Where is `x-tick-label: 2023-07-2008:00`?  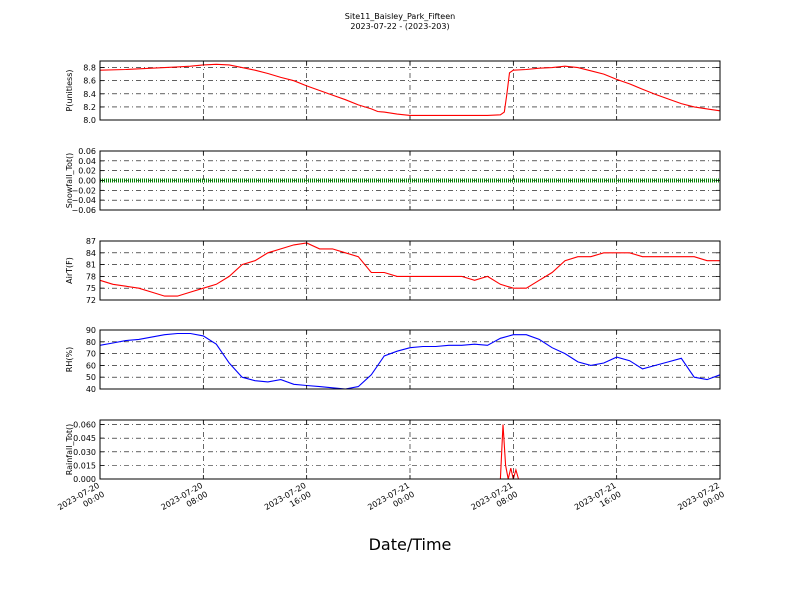 x-tick-label: 2023-07-2008:00 is located at coordinates (185, 501).